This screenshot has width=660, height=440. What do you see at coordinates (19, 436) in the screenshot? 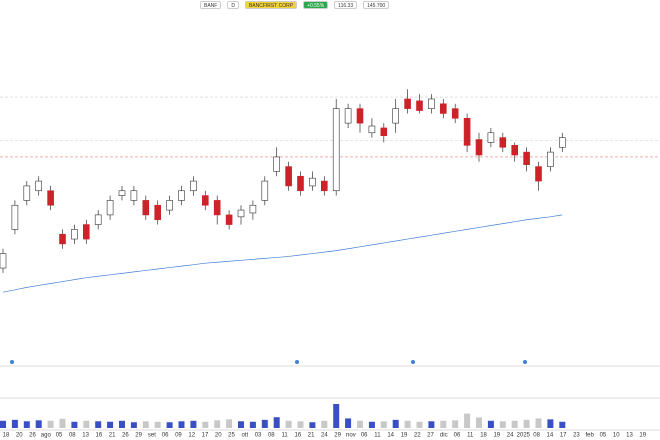
I see `x-axis-label: 20` at bounding box center [19, 436].